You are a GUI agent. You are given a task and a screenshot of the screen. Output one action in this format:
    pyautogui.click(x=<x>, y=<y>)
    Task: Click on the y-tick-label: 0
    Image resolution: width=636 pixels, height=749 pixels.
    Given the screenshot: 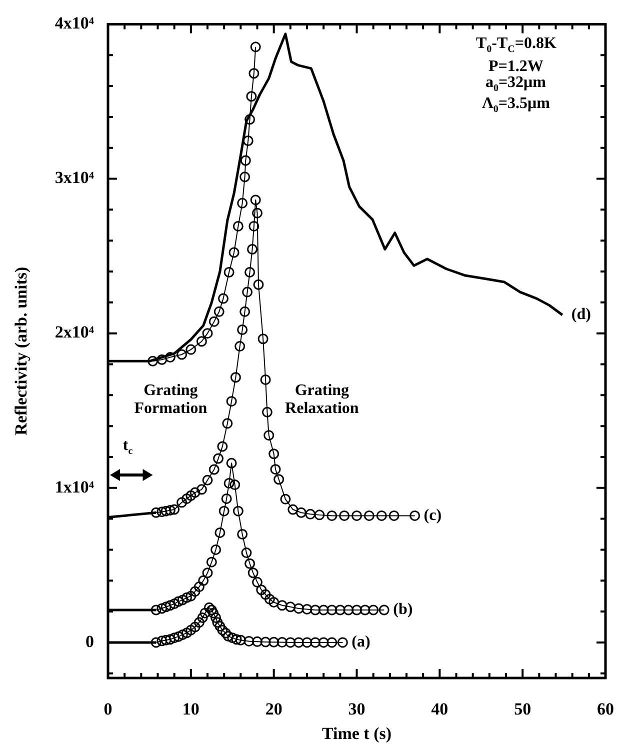 What is the action you would take?
    pyautogui.click(x=90, y=641)
    